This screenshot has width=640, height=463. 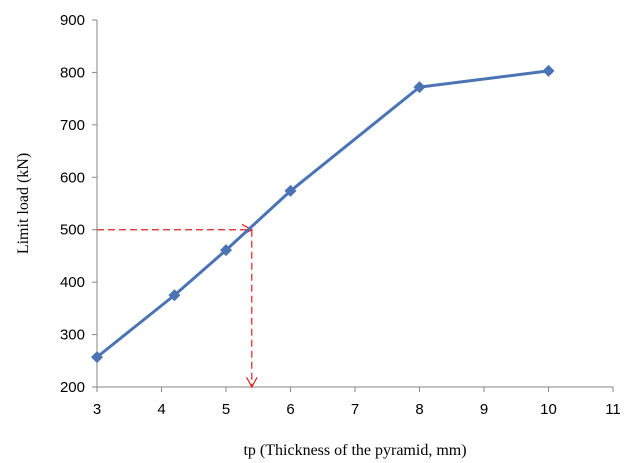 I want to click on y-tick-label: 400, so click(x=72, y=282).